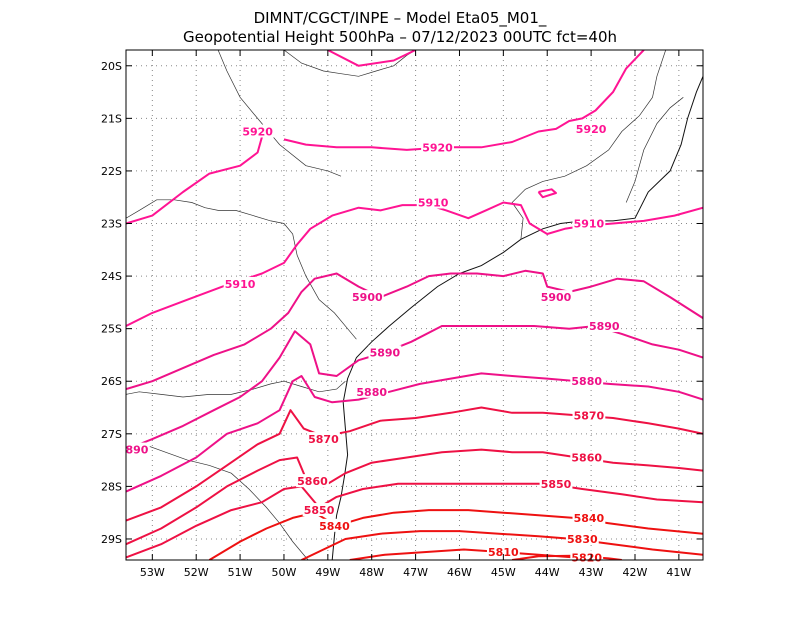  Describe the element at coordinates (111, 66) in the screenshot. I see `lat-tick-label: 20S` at that location.